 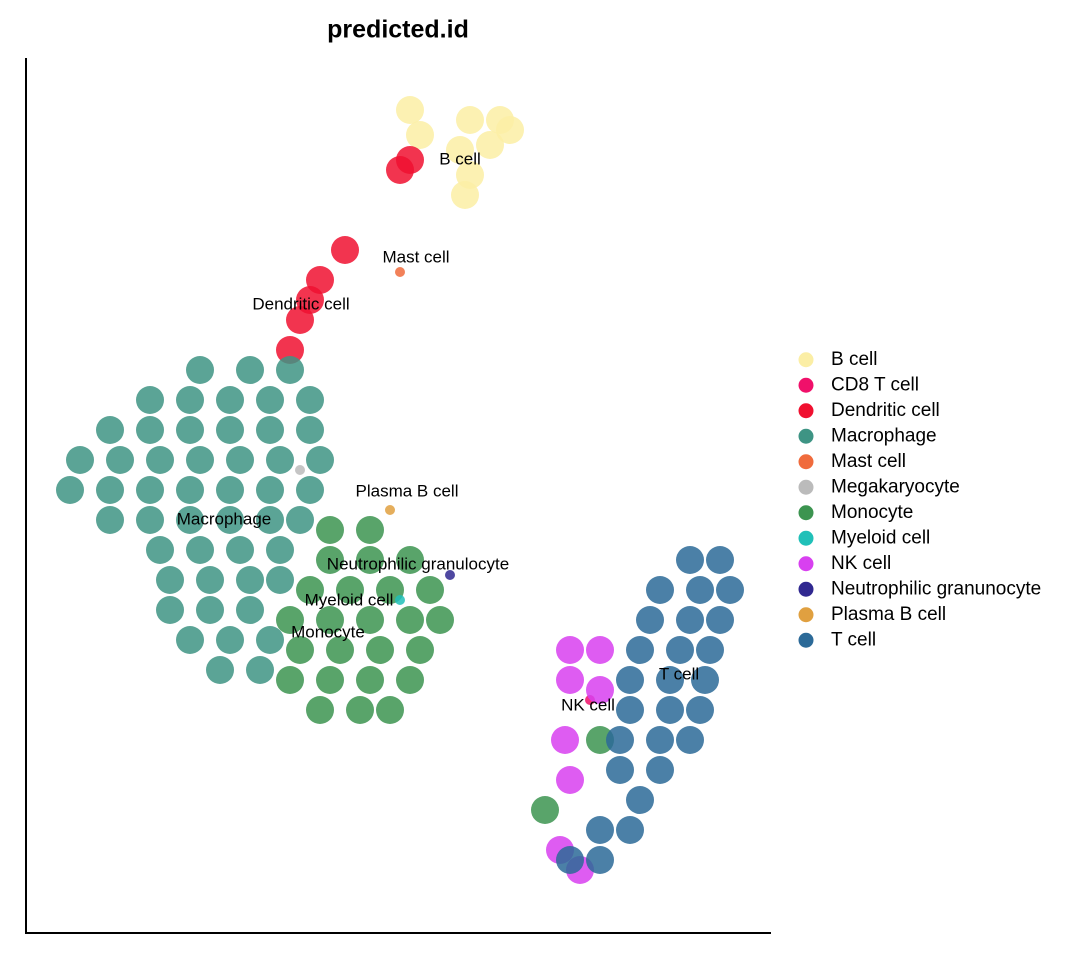 I want to click on cluster-label: T cell, so click(x=679, y=673).